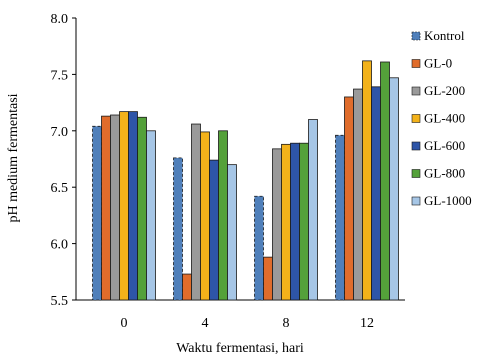 The height and width of the screenshot is (358, 488). What do you see at coordinates (124, 323) in the screenshot?
I see `x-tick-label: 0` at bounding box center [124, 323].